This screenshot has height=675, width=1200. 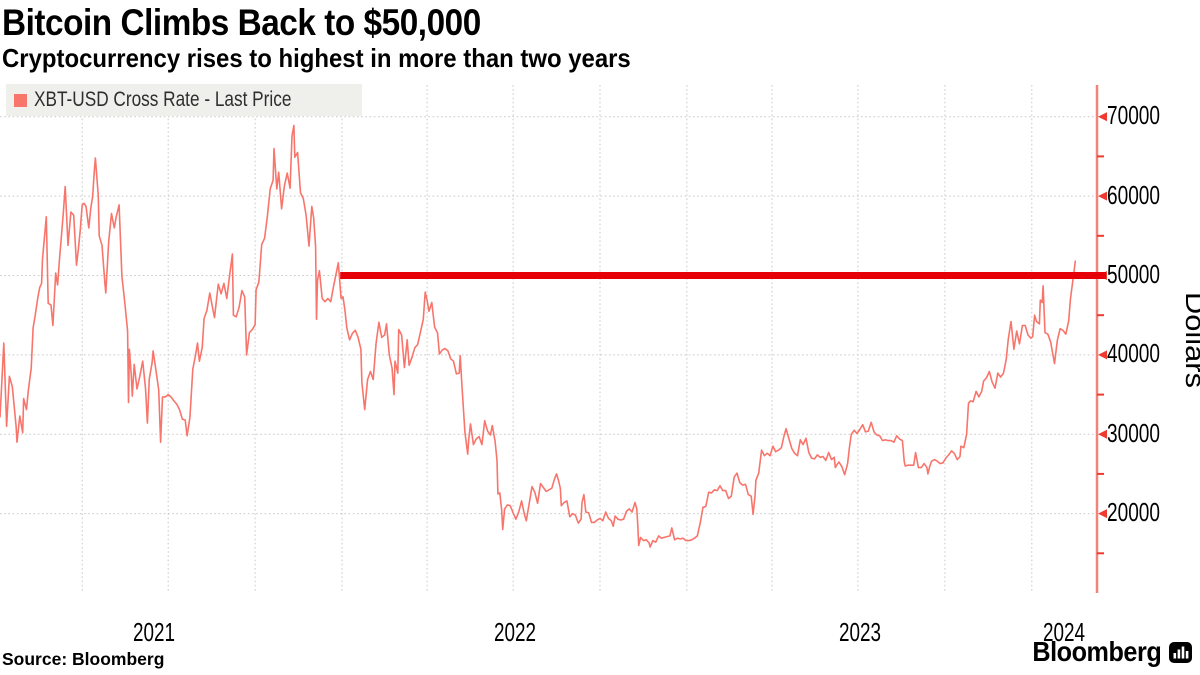 What do you see at coordinates (154, 632) in the screenshot?
I see `x-tick-label-2021: 2021` at bounding box center [154, 632].